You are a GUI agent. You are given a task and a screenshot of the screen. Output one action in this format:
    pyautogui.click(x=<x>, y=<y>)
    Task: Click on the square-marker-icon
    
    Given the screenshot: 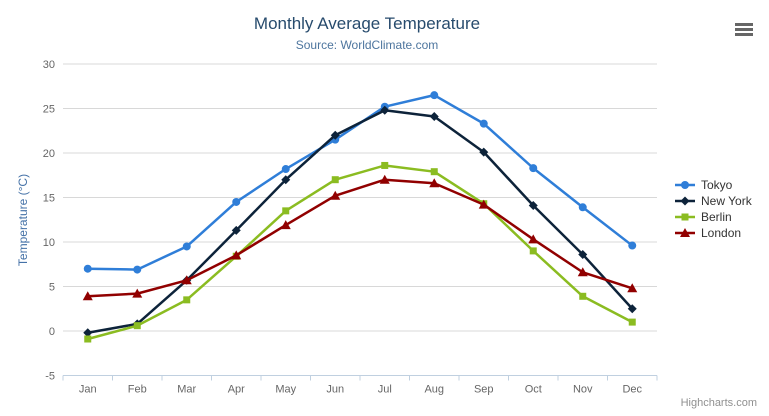 What is the action you would take?
    pyautogui.click(x=685, y=217)
    